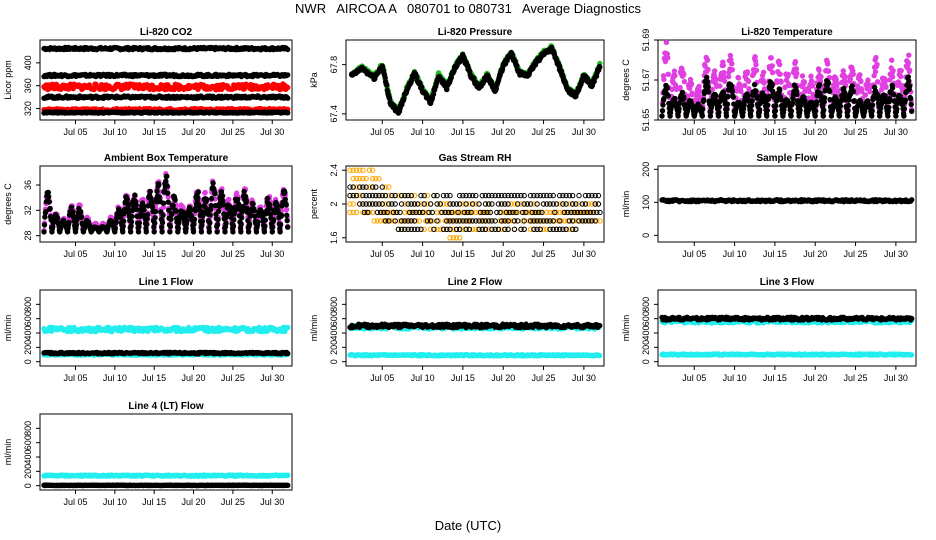 Image resolution: width=936 pixels, height=540 pixels. Describe the element at coordinates (28, 62) in the screenshot. I see `y-tick-label: 400` at that location.